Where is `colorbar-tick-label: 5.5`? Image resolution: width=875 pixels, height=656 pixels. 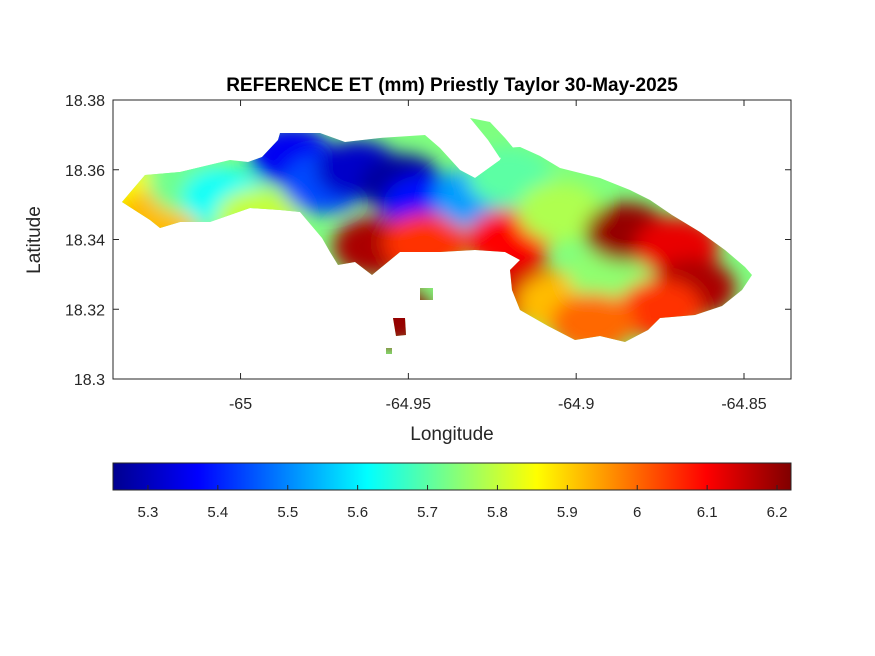 colorbar-tick-label: 5.5 is located at coordinates (287, 512).